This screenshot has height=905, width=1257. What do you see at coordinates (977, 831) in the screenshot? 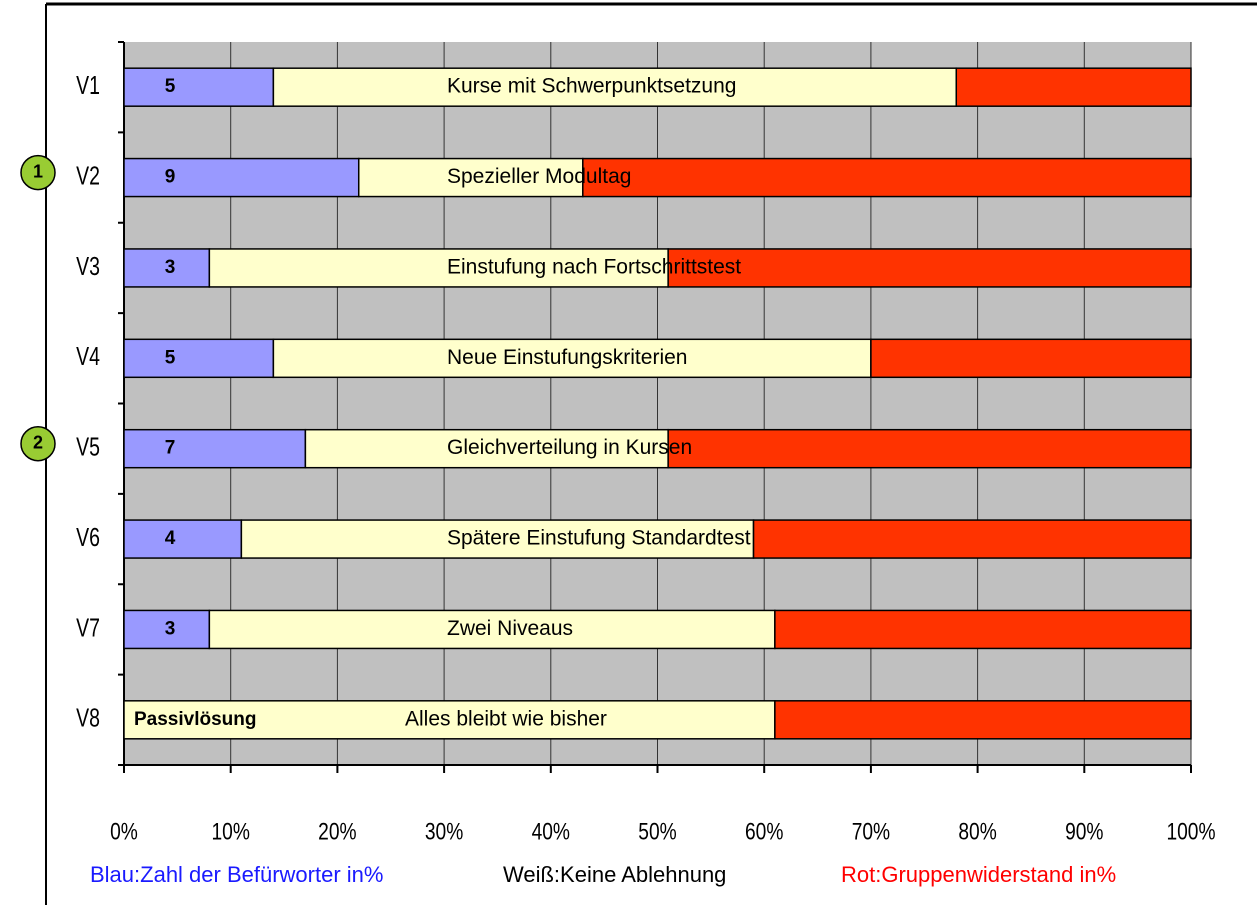
I see `x-tick-label: 80%` at bounding box center [977, 831].